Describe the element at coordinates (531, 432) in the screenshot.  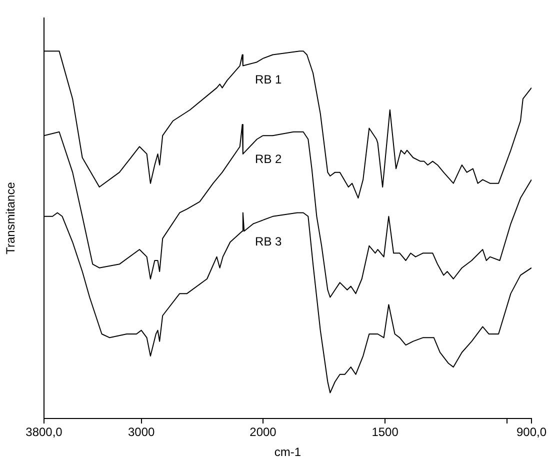
I see `x-tick-label: 900,0` at that location.